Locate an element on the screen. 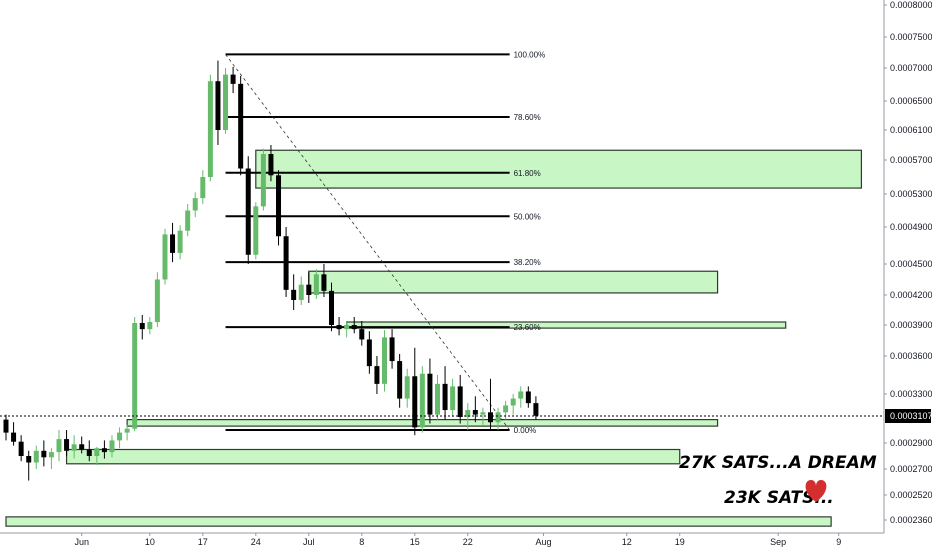 The width and height of the screenshot is (932, 550). x-tick-label-10: 19 is located at coordinates (680, 542).